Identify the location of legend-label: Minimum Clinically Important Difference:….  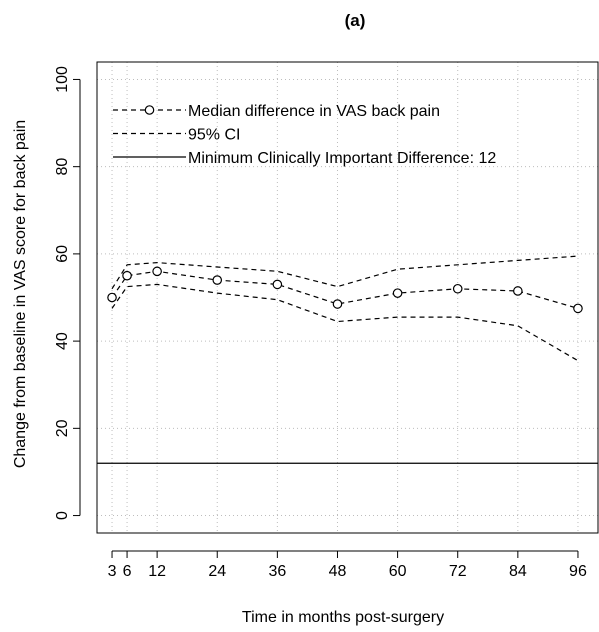
(342, 158).